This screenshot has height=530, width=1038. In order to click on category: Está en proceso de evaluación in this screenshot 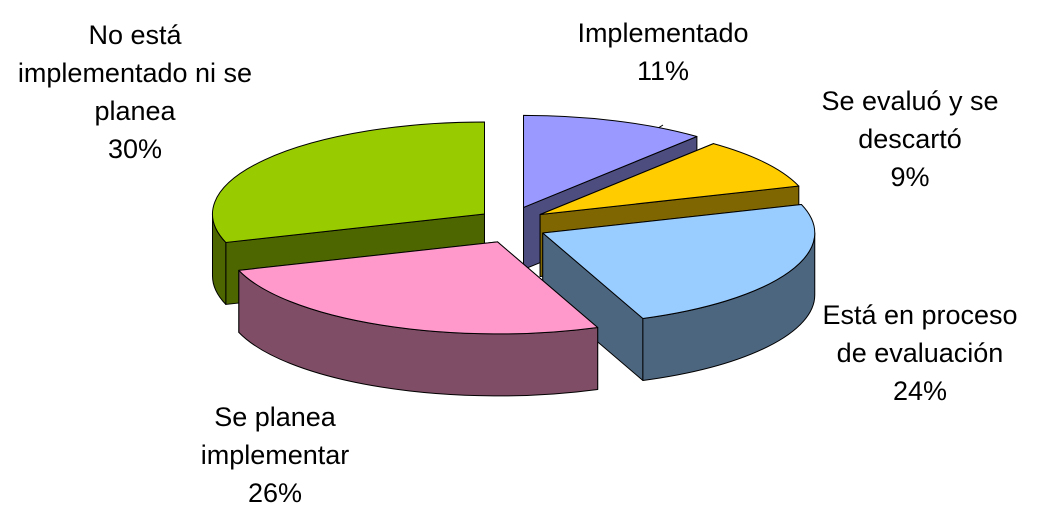, I will do `click(920, 334)`.